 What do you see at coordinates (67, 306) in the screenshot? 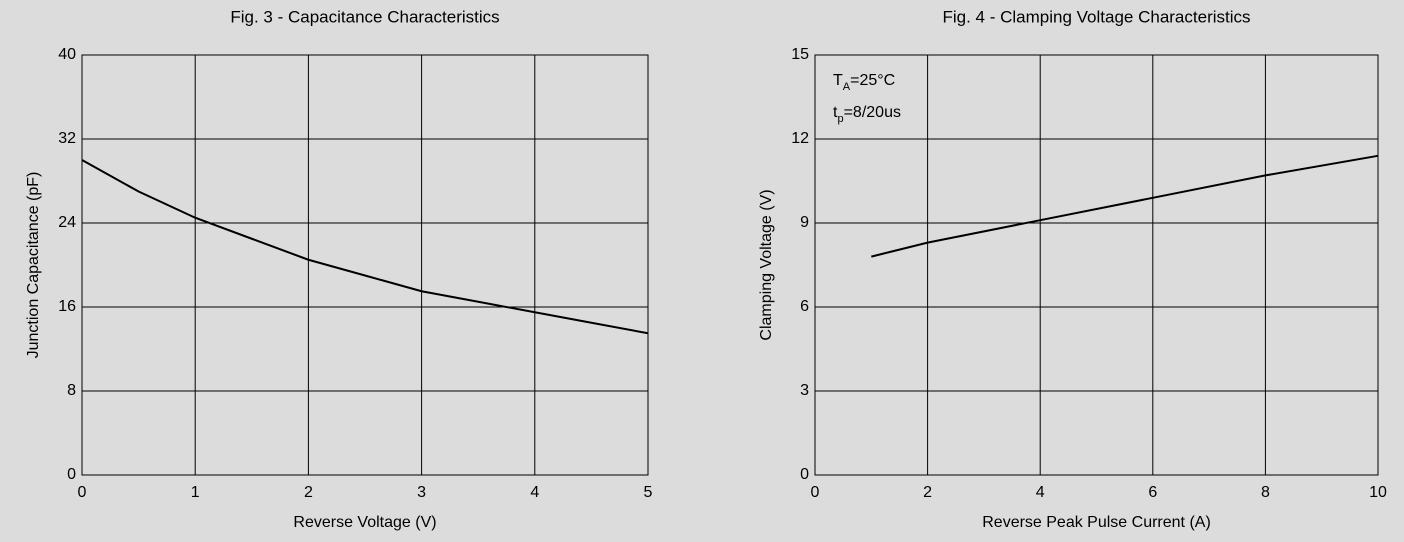
I see `y-tick-label: 16` at bounding box center [67, 306].